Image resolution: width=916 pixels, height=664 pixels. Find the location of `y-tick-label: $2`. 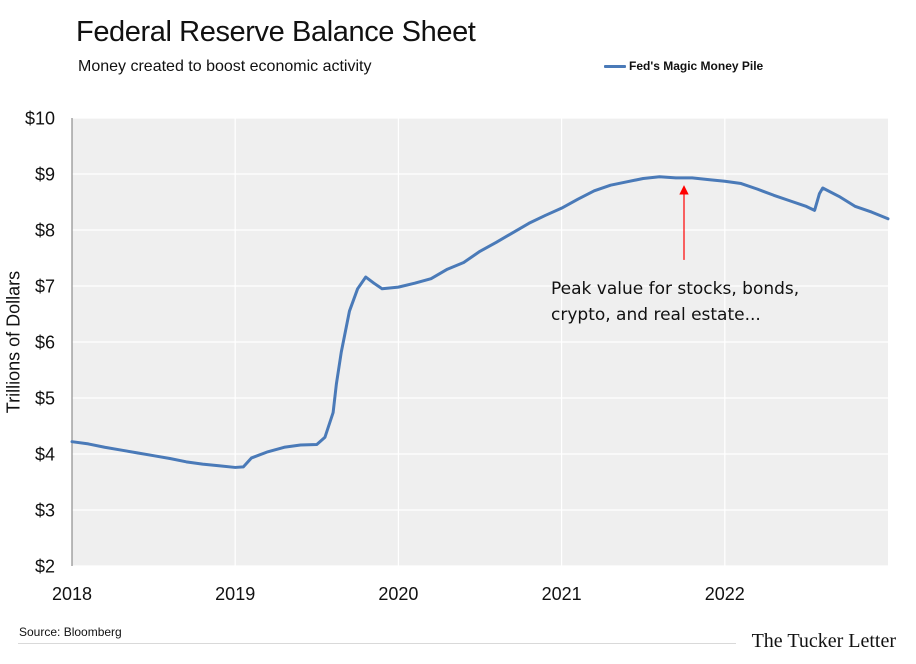

y-tick-label: $2 is located at coordinates (45, 567).